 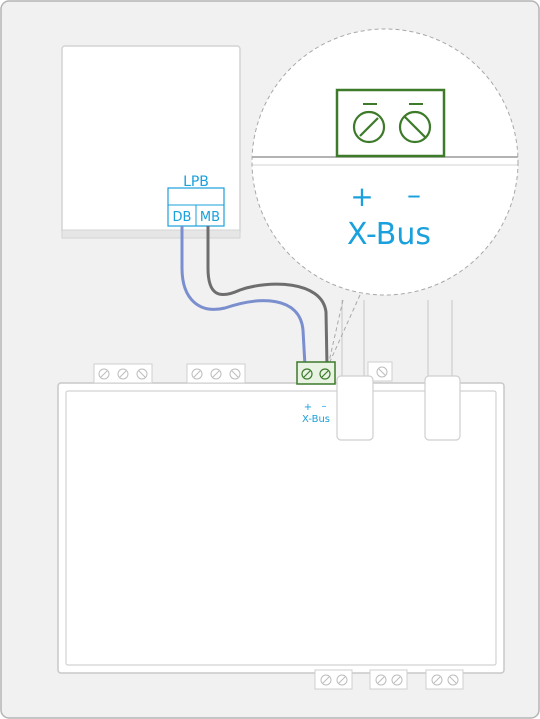 I want to click on xbus-terminal, so click(x=316, y=373).